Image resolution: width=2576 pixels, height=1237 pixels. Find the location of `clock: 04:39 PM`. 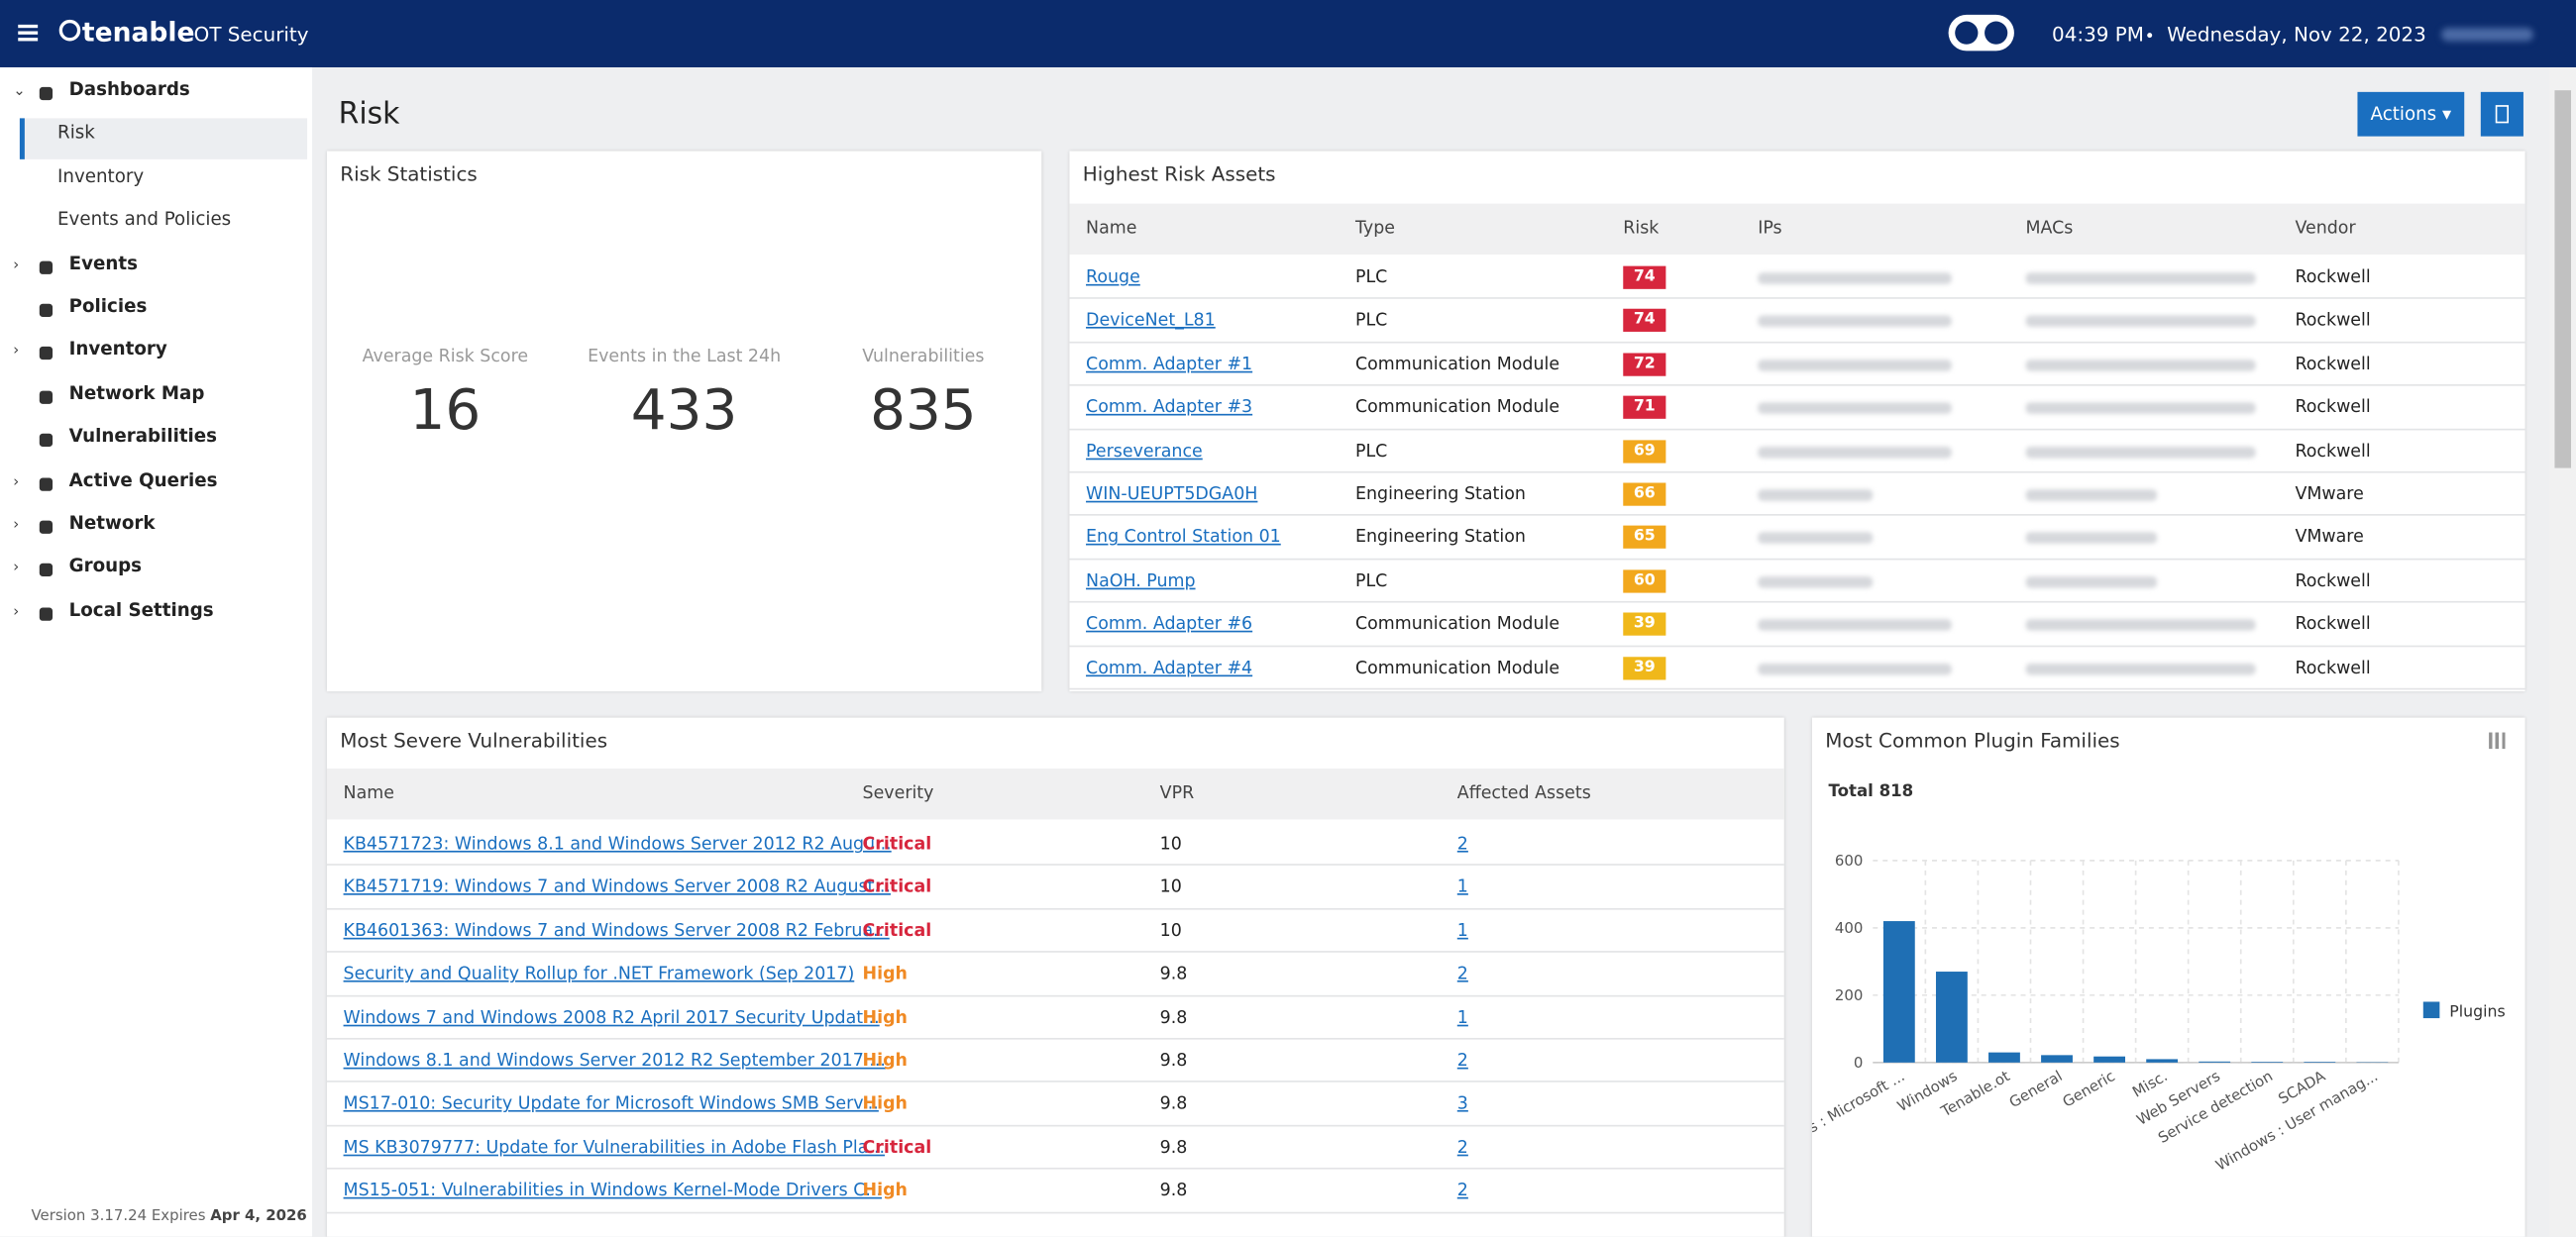

clock: 04:39 PM is located at coordinates (2098, 35).